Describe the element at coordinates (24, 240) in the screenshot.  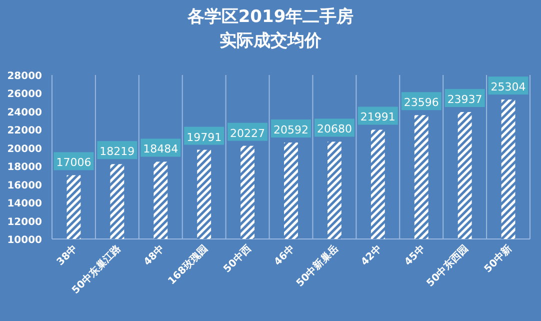
I see `y-tick-label: 10000` at that location.